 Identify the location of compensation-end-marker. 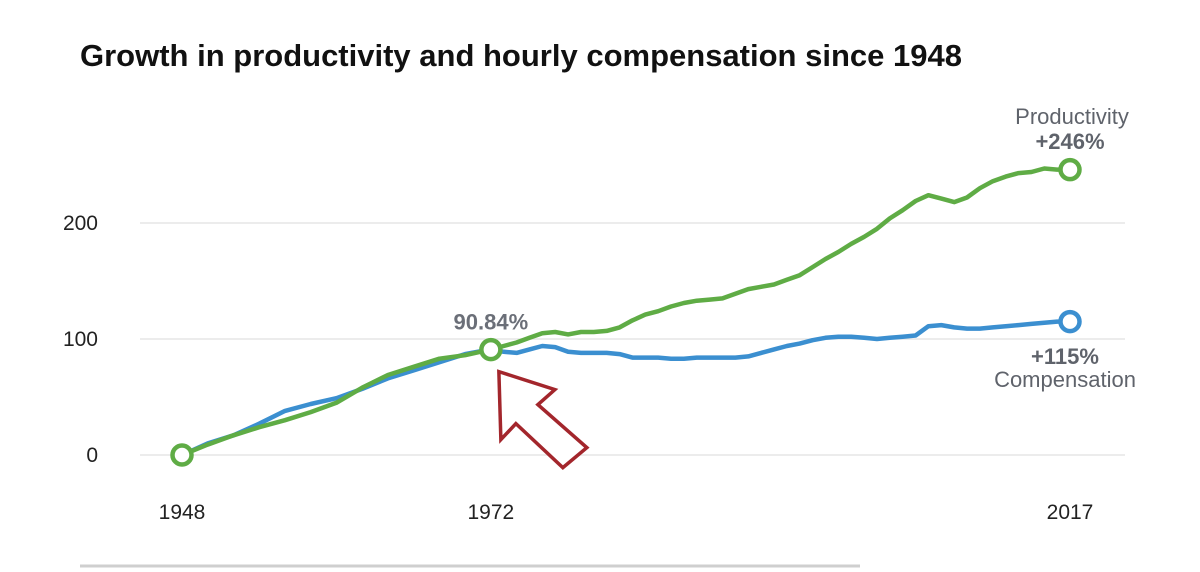
(1070, 321).